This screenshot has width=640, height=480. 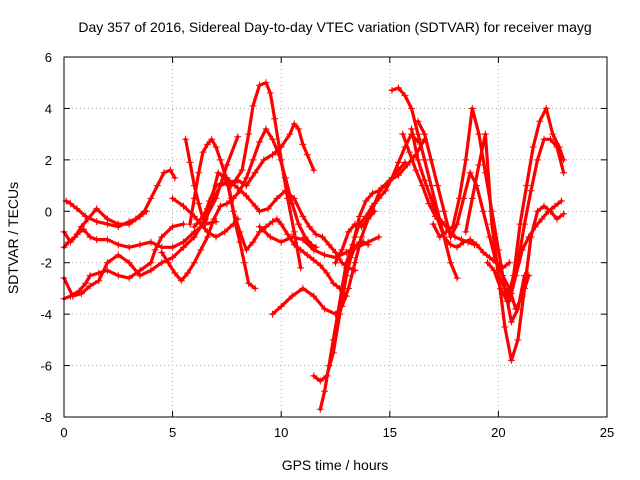 I want to click on series-17-trace, so click(x=375, y=215).